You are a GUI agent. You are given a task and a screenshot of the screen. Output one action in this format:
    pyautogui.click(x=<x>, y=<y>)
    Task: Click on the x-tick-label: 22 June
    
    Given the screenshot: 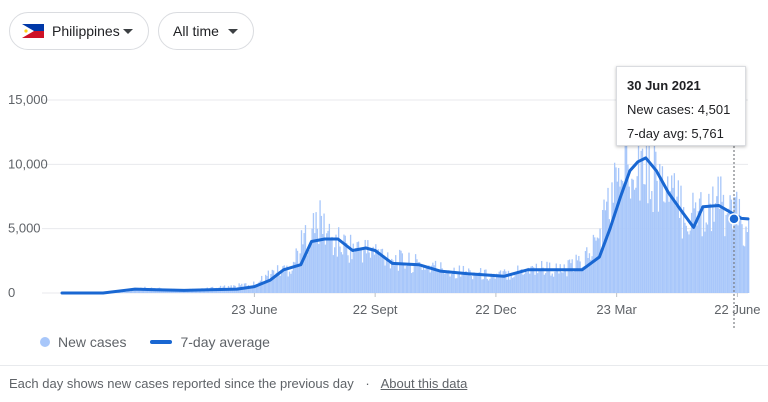 What is the action you would take?
    pyautogui.click(x=737, y=309)
    